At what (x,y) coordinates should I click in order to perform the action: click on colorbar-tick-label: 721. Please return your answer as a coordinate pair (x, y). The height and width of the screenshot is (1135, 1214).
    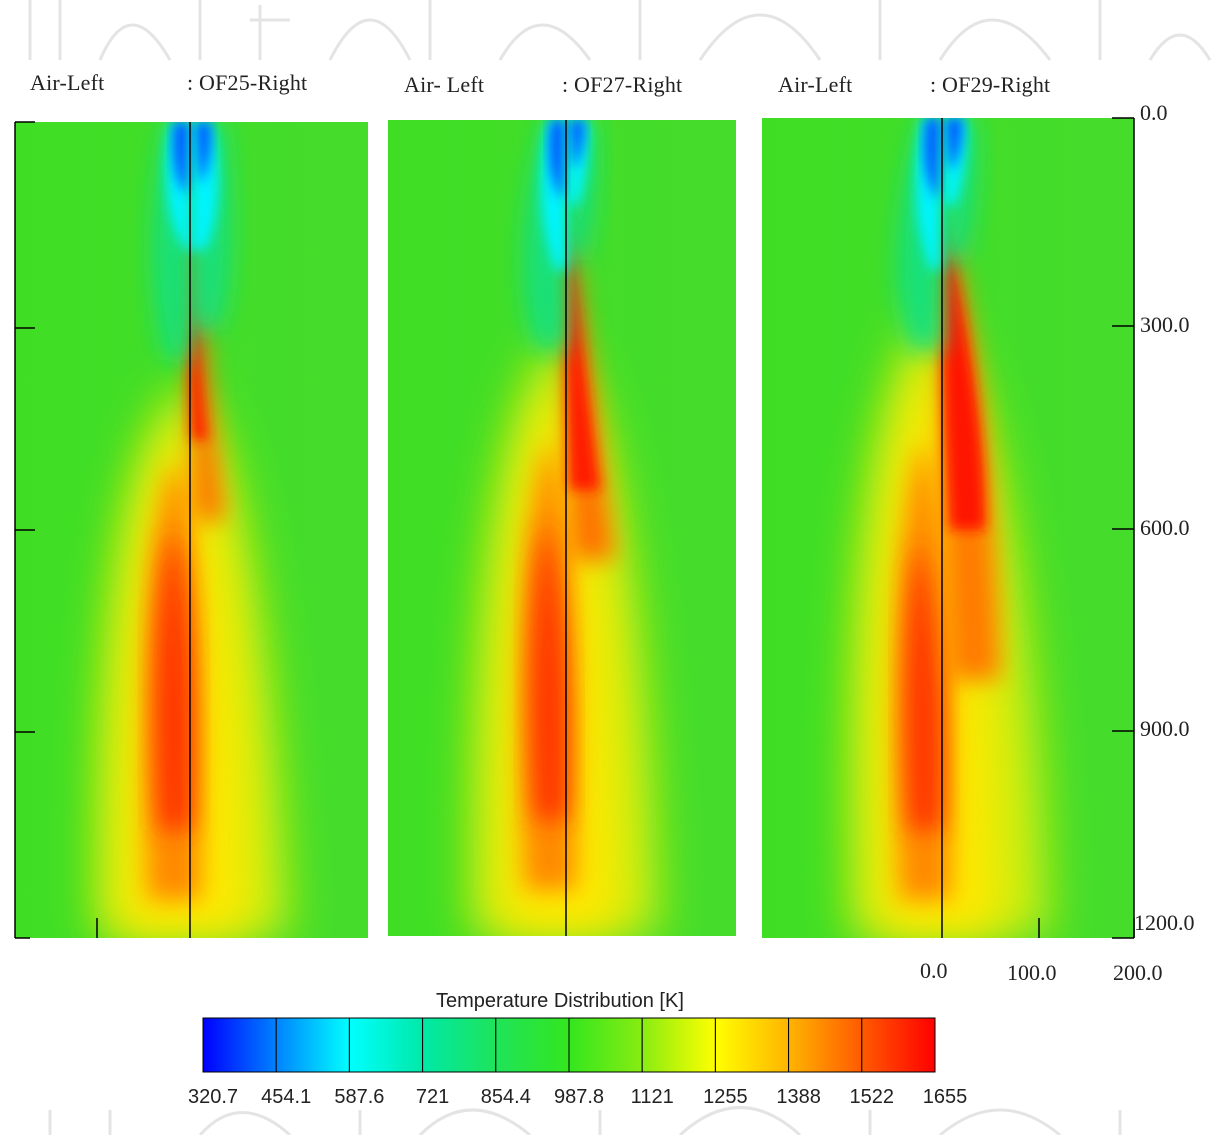
    Looking at the image, I should click on (432, 1097).